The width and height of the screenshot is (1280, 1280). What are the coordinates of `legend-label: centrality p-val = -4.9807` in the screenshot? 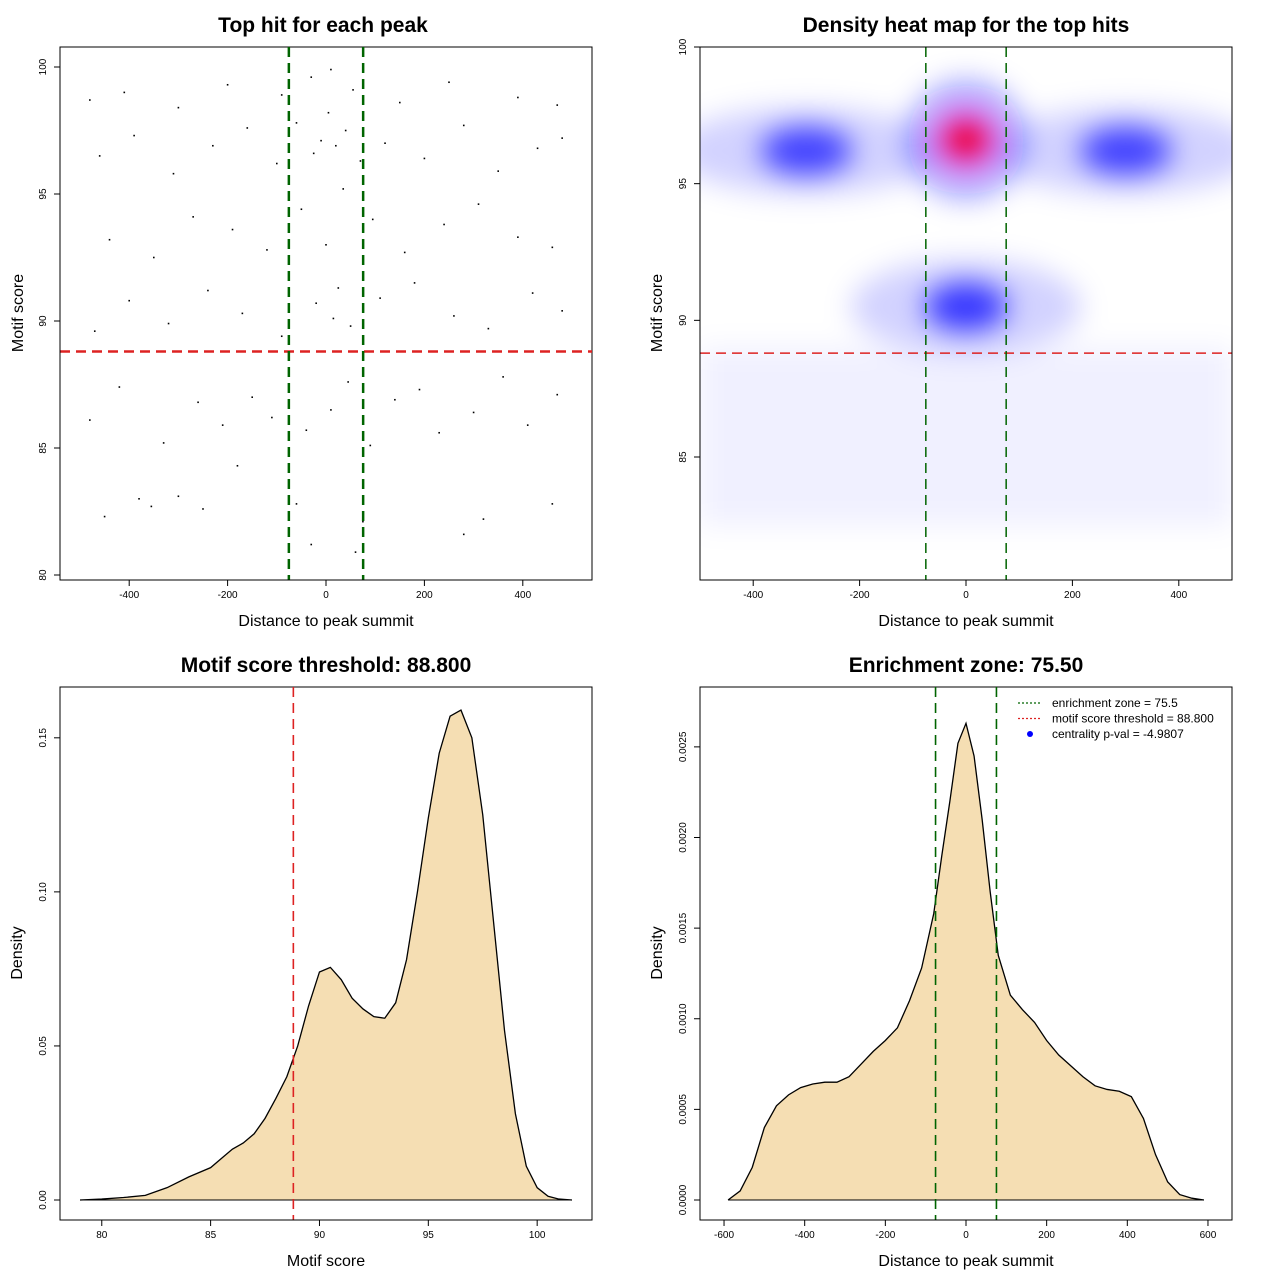 It's located at (1118, 734).